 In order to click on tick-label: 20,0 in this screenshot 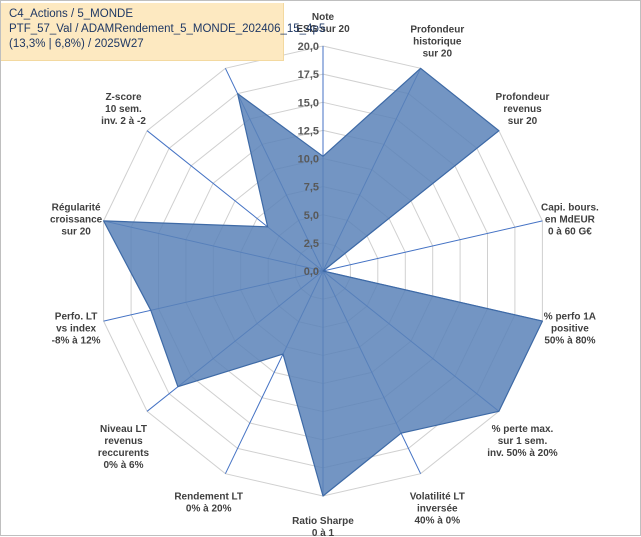, I will do `click(308, 47)`.